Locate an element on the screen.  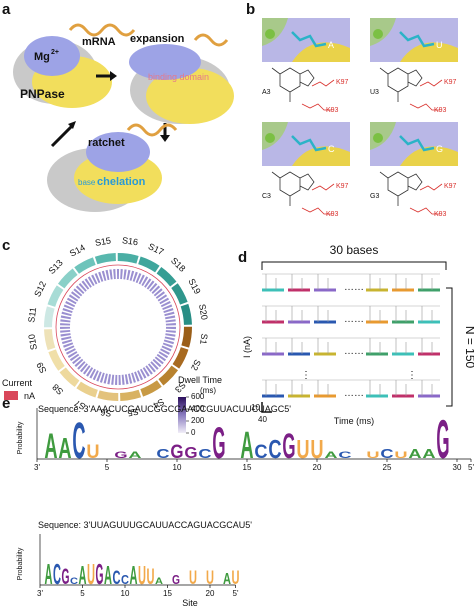
legend-swatch is located at coordinates (11, 395).